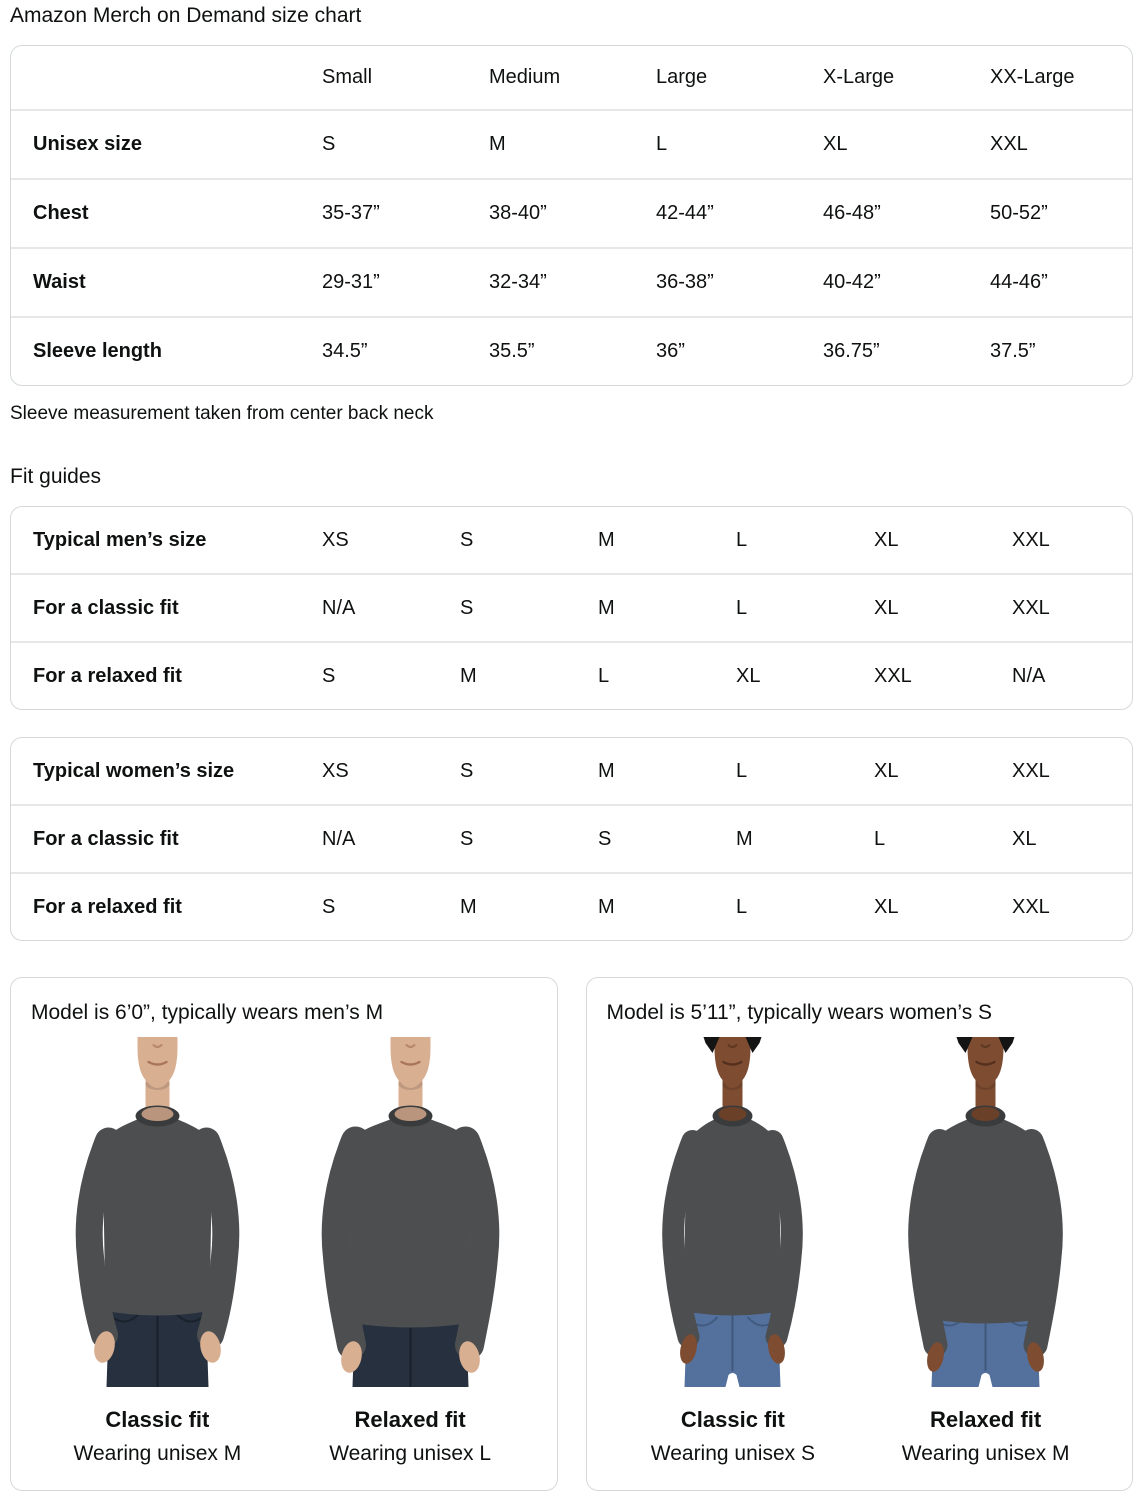 This screenshot has height=1500, width=1143. Describe the element at coordinates (347, 77) in the screenshot. I see `column-header-small: Small` at that location.